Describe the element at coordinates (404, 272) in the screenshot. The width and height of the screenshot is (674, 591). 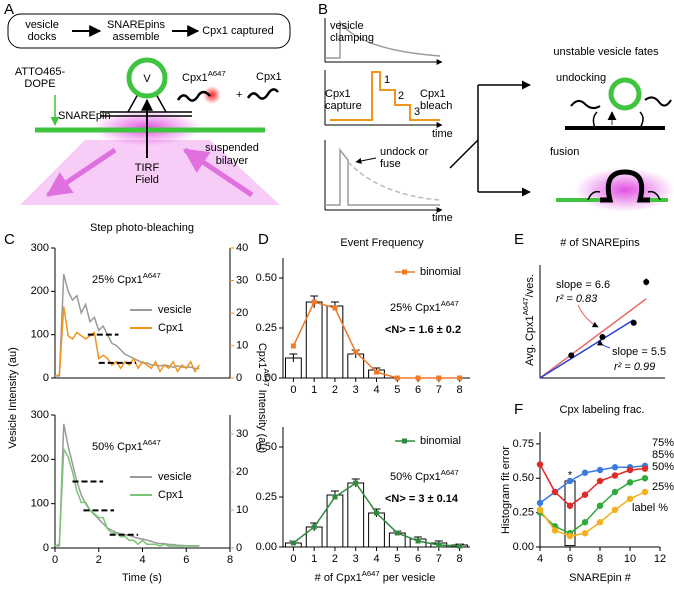
I see `legend-marker` at that location.